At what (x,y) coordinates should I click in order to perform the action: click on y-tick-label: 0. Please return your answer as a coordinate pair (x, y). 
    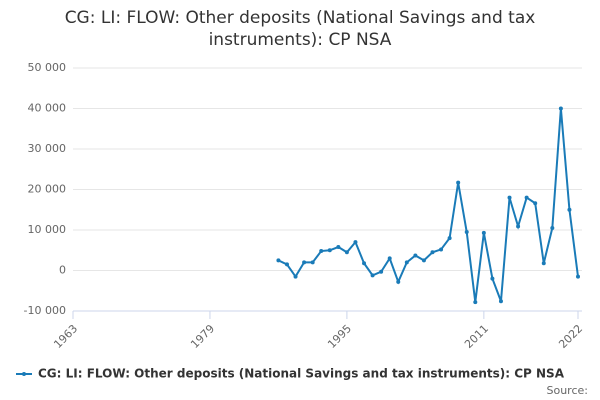
    Looking at the image, I should click on (62, 270).